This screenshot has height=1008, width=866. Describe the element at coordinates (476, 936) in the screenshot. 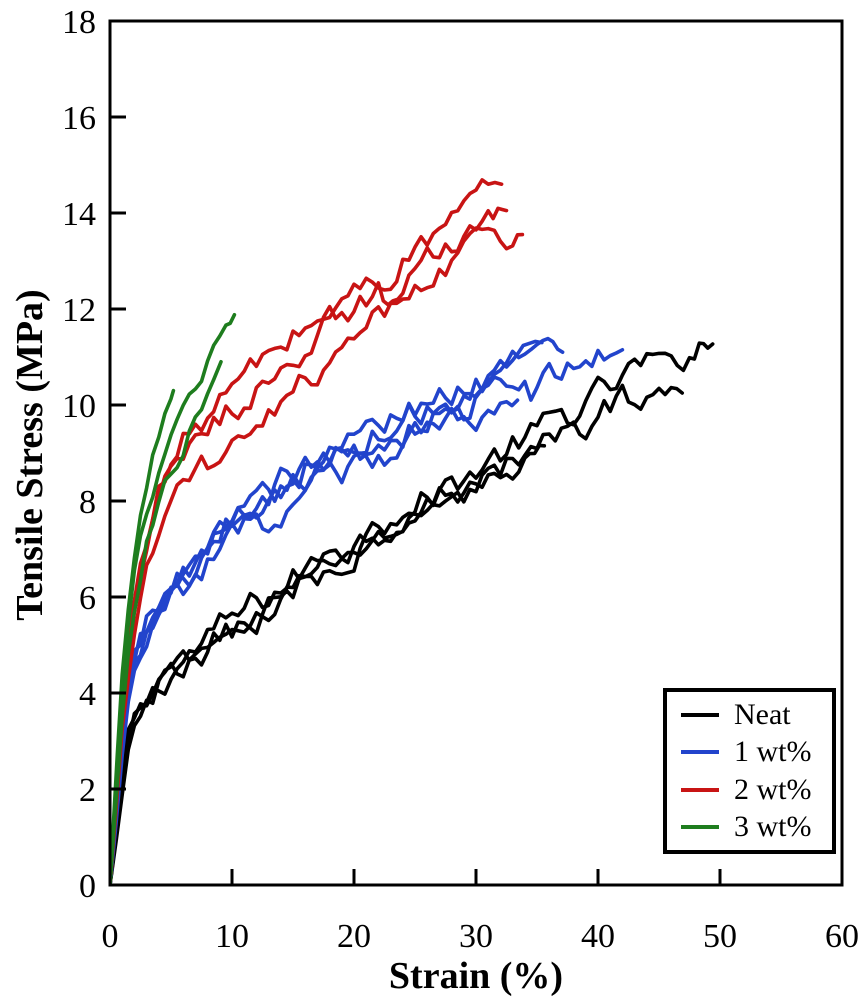

I see `x-tick-label: 30` at that location.